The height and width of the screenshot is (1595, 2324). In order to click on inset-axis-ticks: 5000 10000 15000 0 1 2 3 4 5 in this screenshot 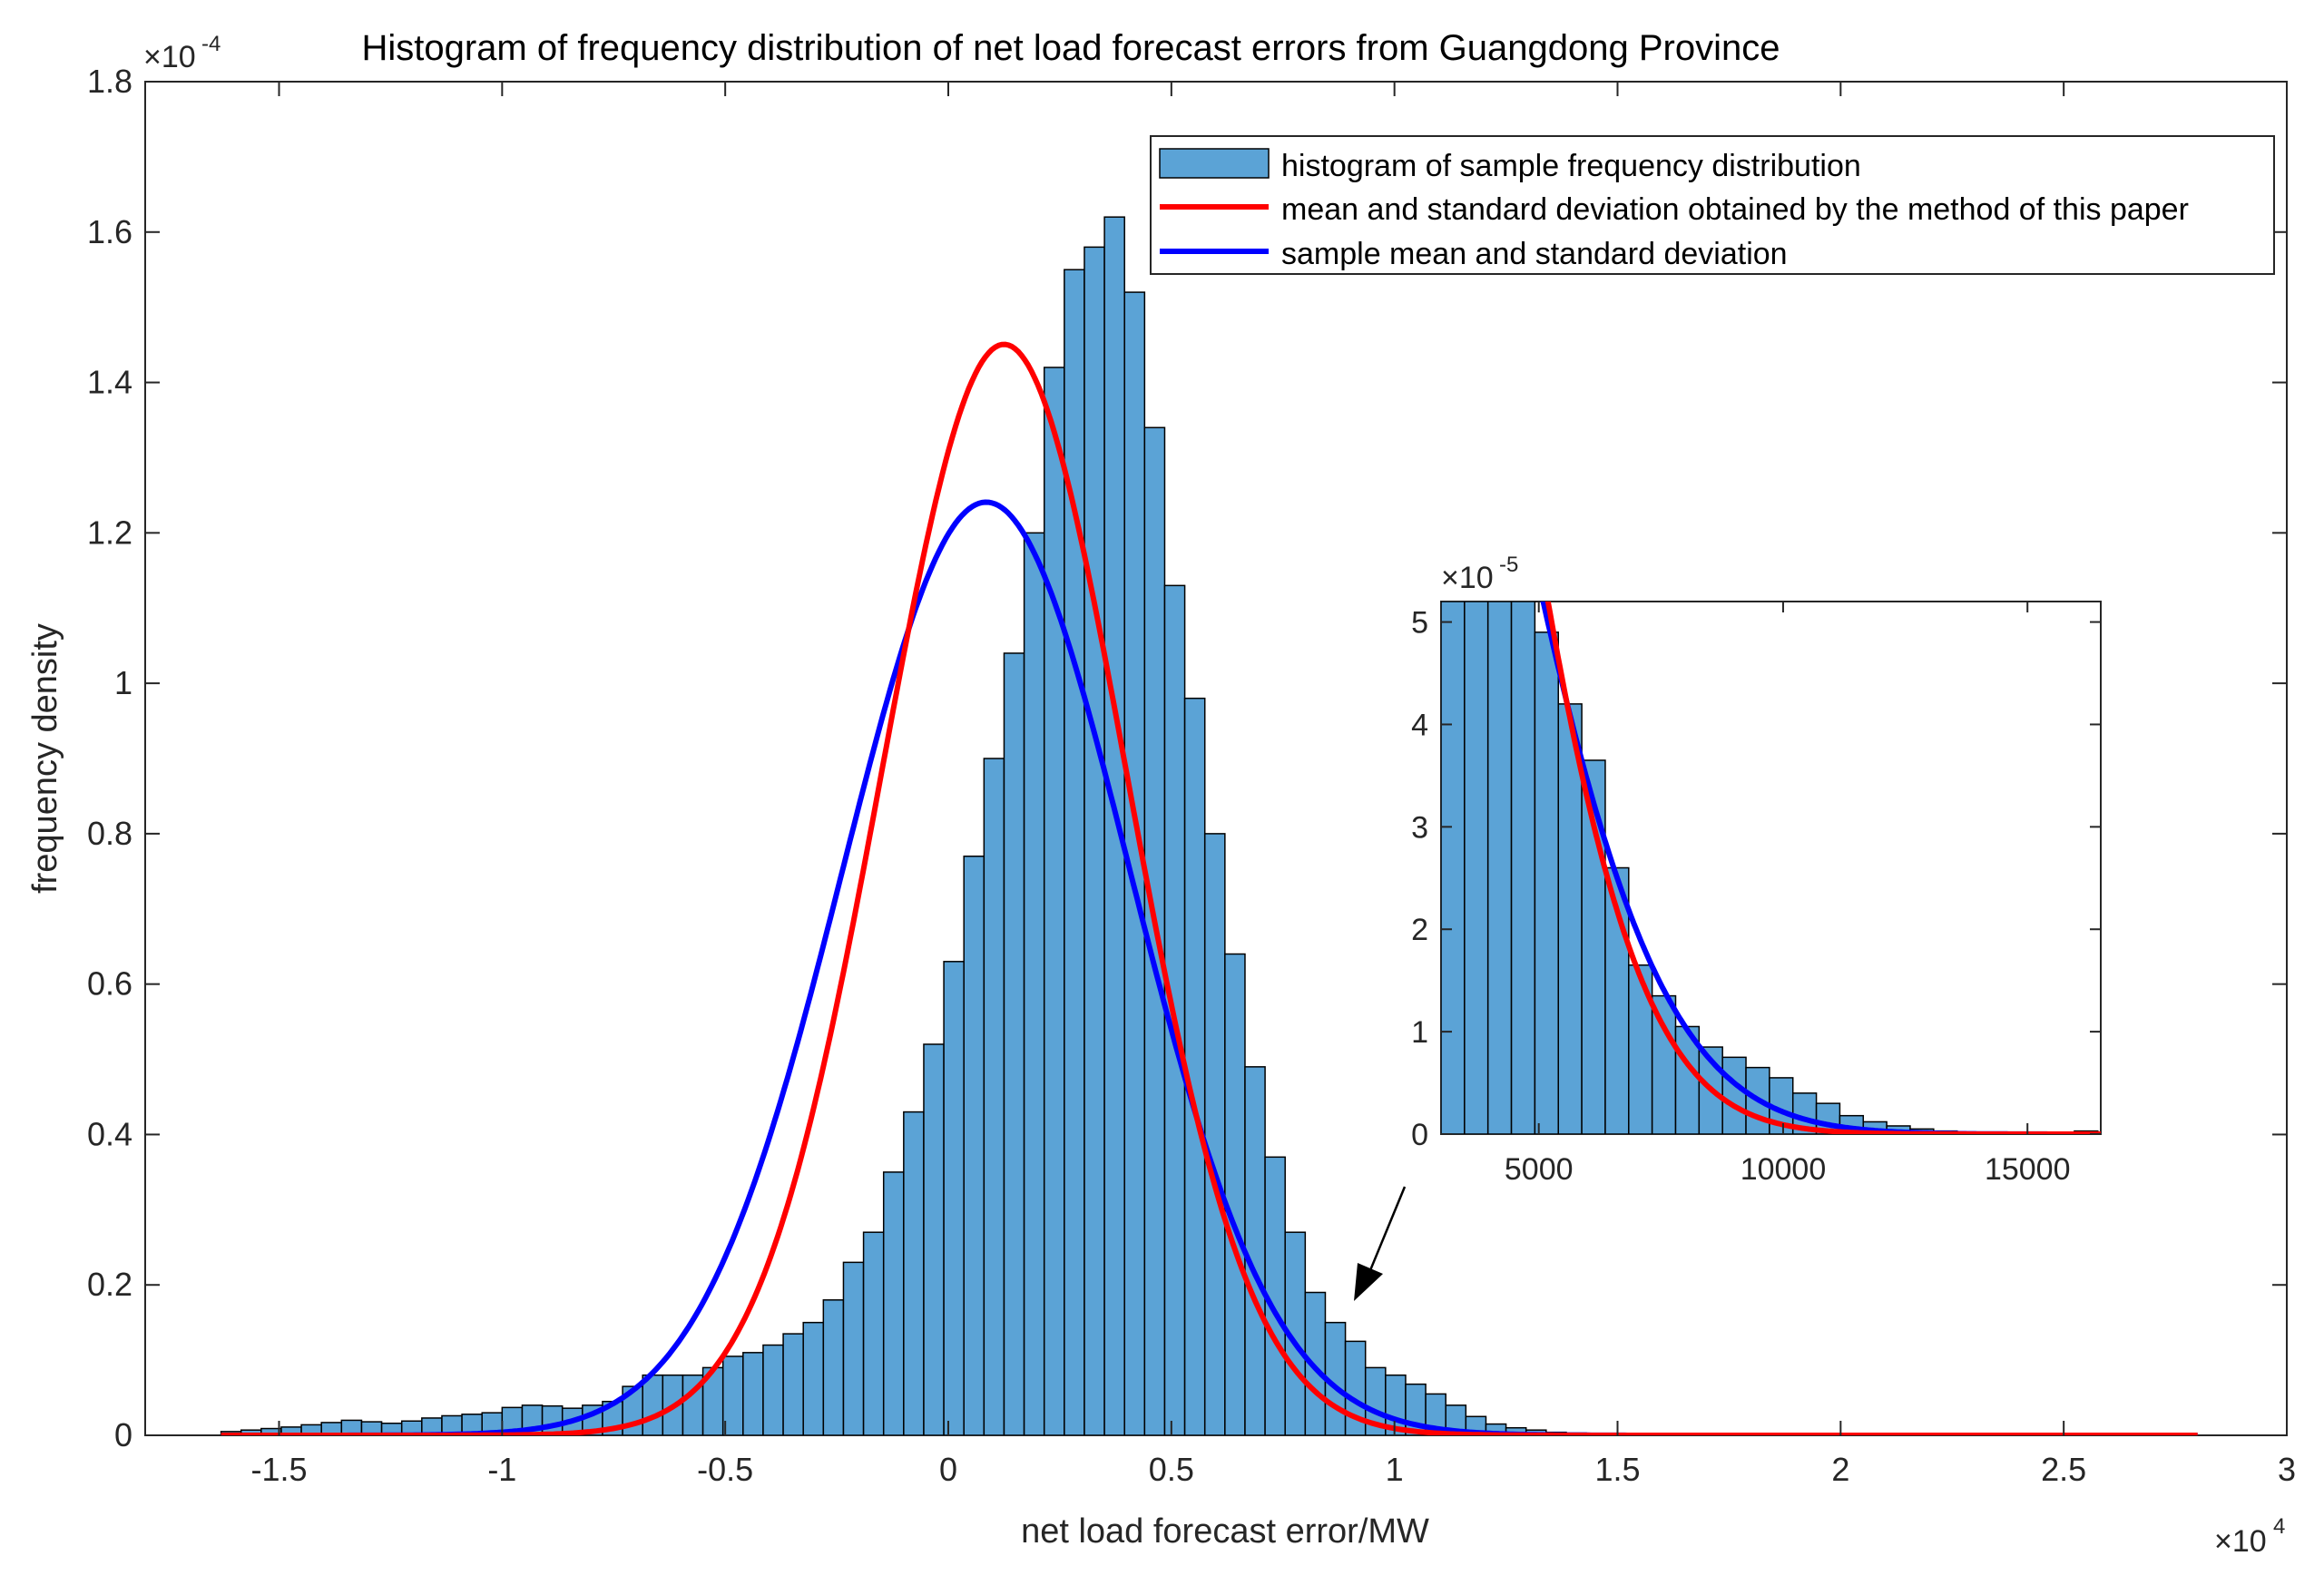, I will do `click(1756, 894)`.